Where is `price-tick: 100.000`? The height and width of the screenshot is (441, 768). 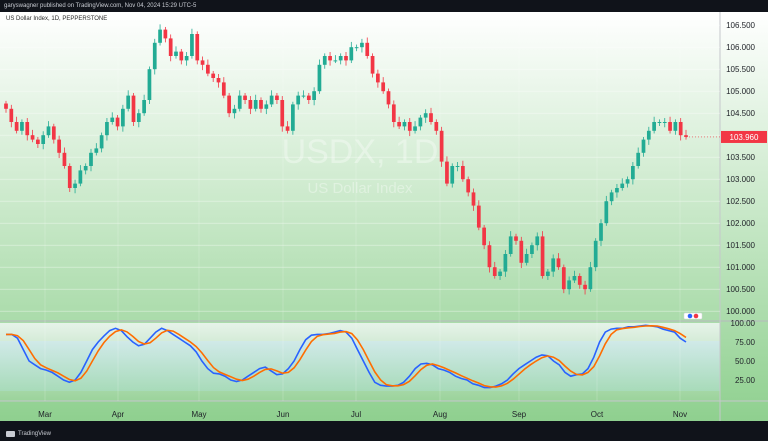 price-tick: 100.000 is located at coordinates (740, 311).